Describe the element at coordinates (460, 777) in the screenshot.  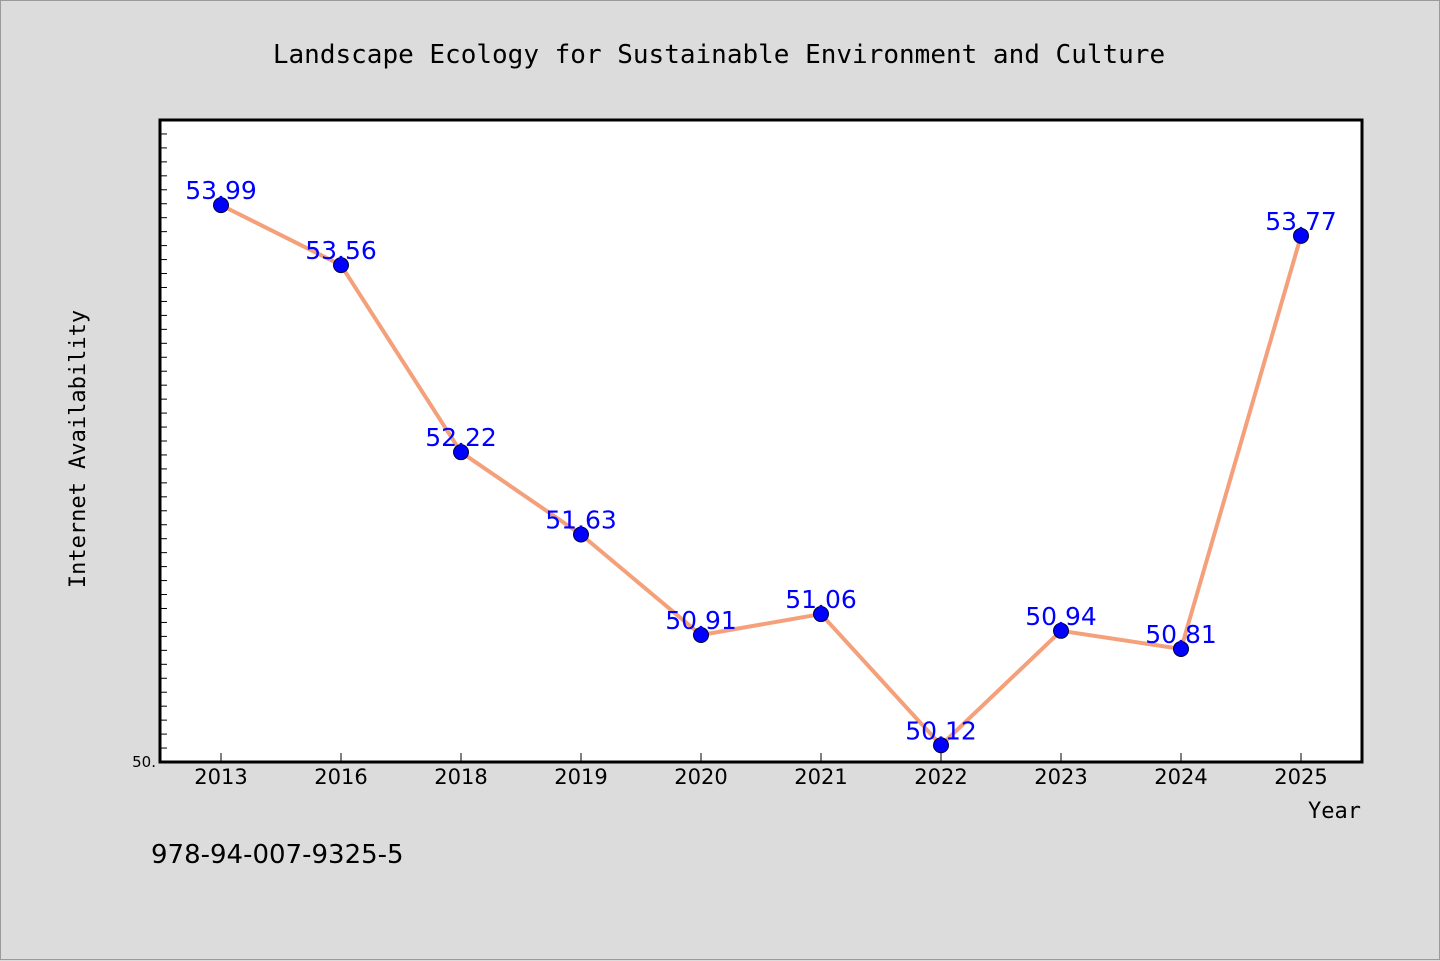
I see `x-tick-label: 2018` at that location.